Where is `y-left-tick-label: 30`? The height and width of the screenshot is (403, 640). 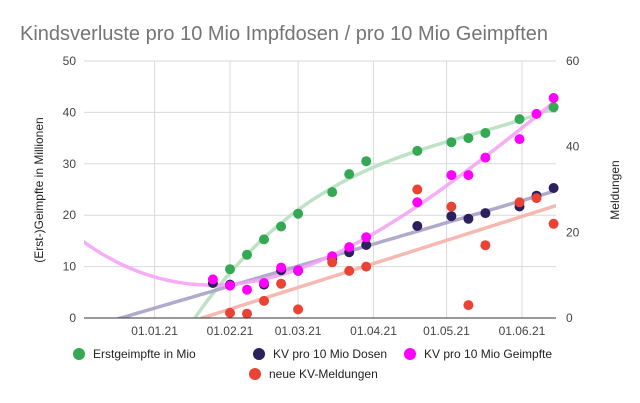
y-left-tick-label: 30 is located at coordinates (70, 164).